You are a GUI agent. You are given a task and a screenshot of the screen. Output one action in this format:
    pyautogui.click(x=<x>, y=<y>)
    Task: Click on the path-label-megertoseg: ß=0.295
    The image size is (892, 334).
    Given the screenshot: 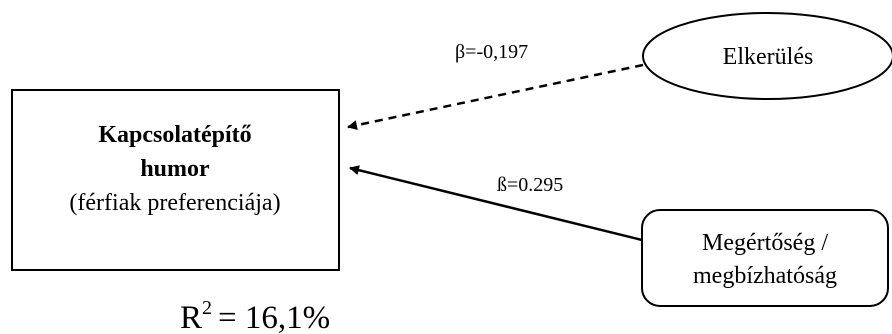 What is the action you would take?
    pyautogui.click(x=530, y=185)
    